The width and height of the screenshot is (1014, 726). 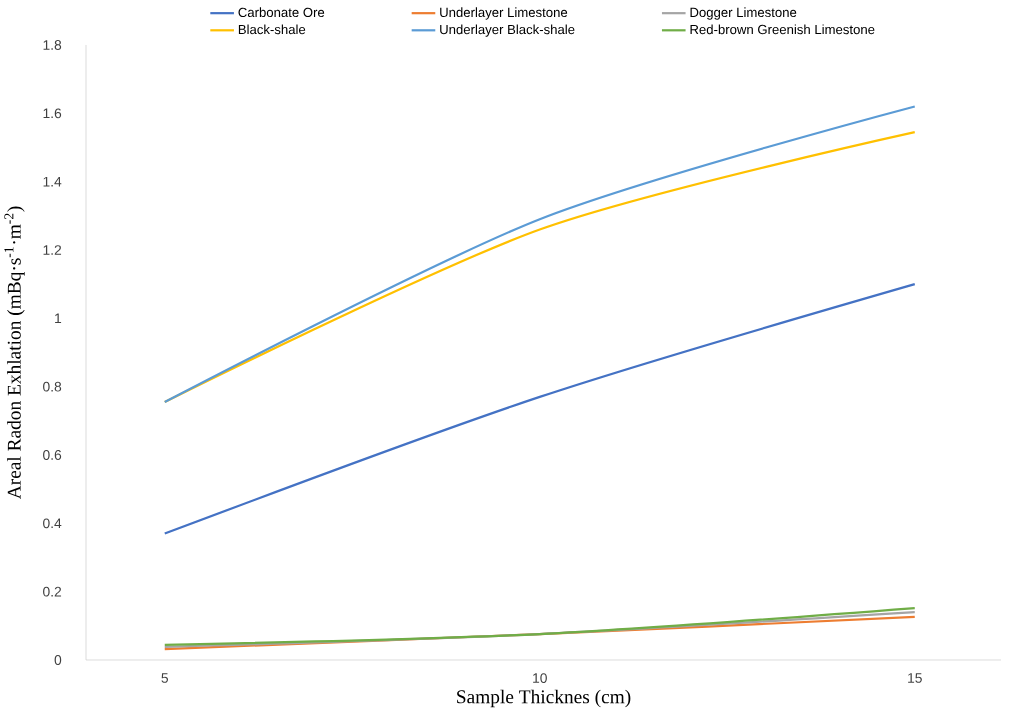 I want to click on y-tick-label: 1.6, so click(x=52, y=113).